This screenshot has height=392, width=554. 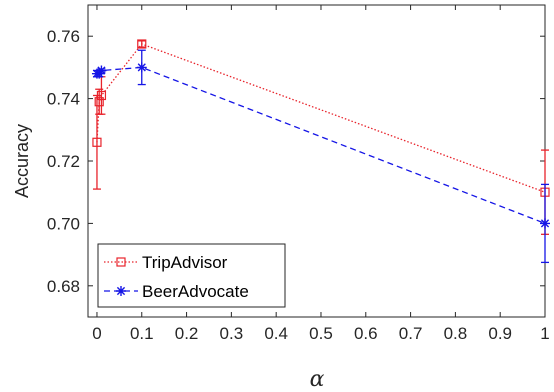 I want to click on y-tick-label: 0.72, so click(x=63, y=161).